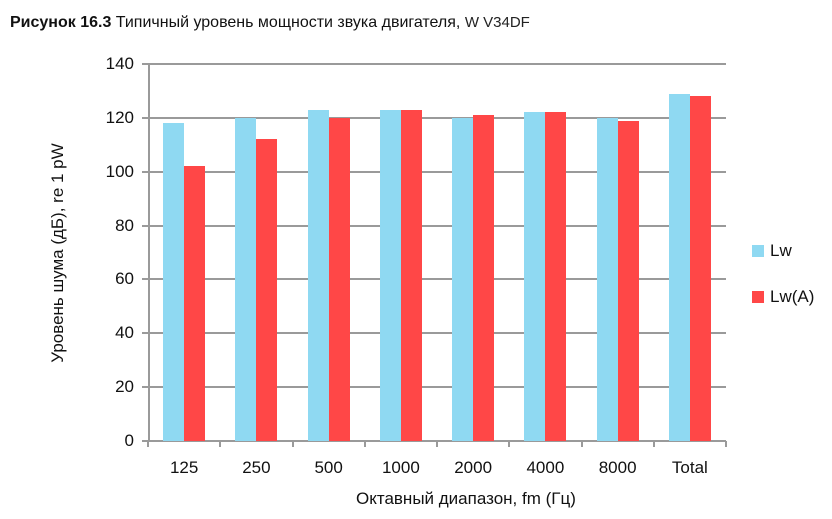 The image size is (832, 519). I want to click on y-tick-label: 140, so click(119, 63).